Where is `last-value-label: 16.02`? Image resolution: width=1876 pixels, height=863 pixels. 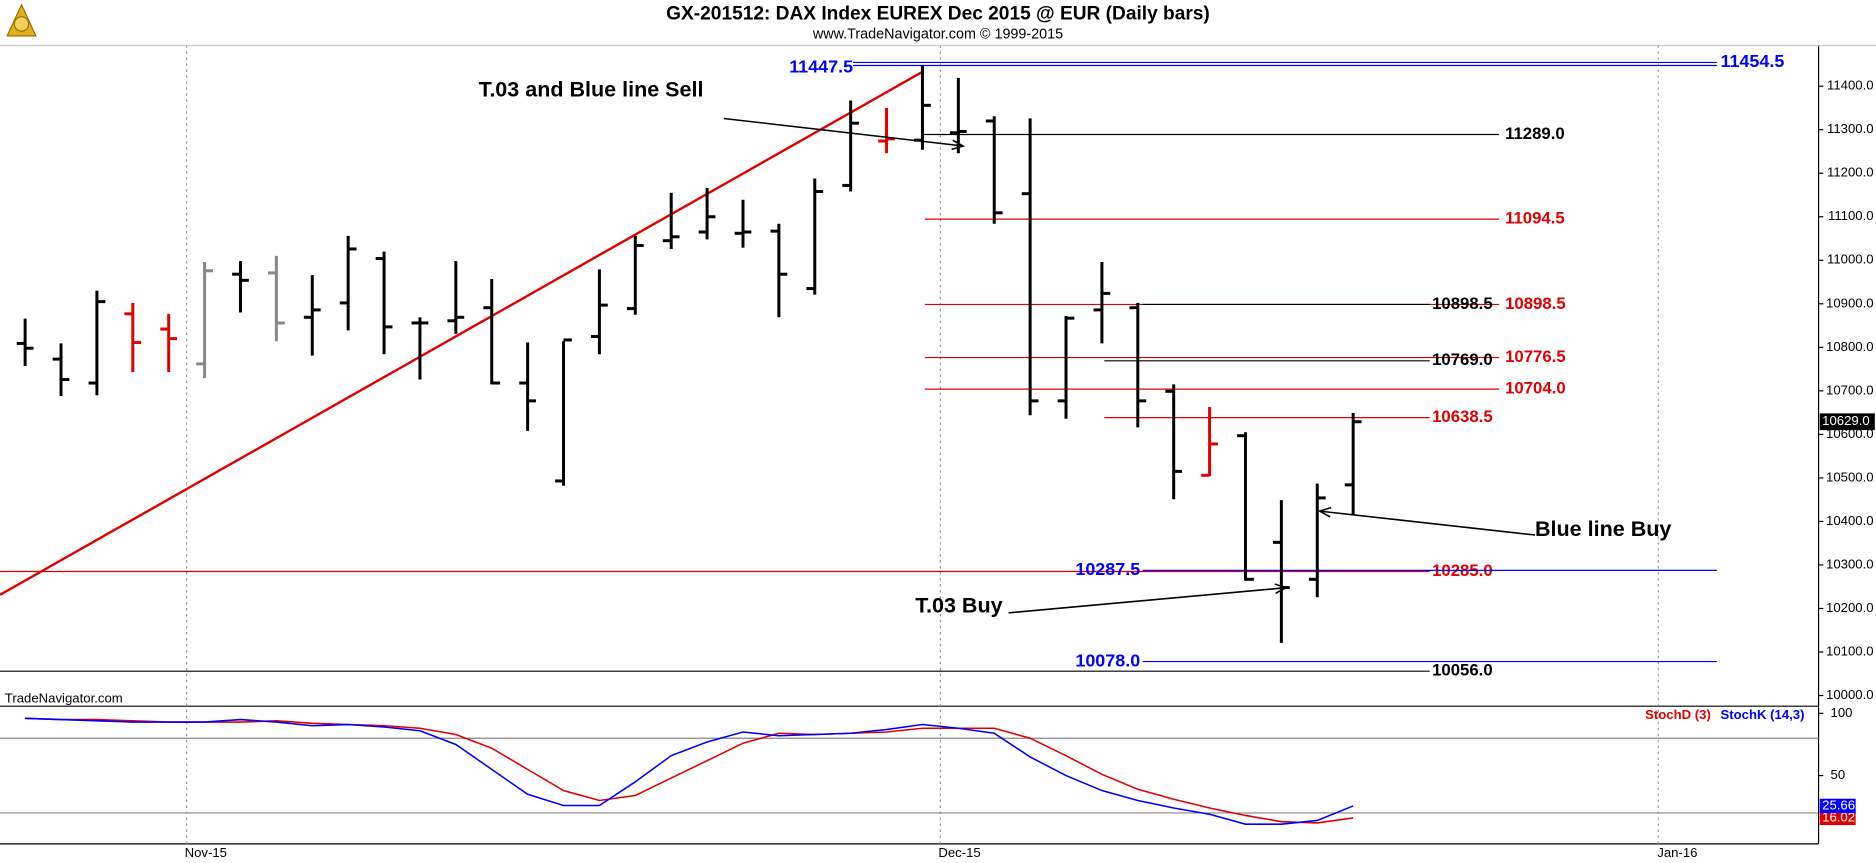 last-value-label: 16.02 is located at coordinates (1838, 816).